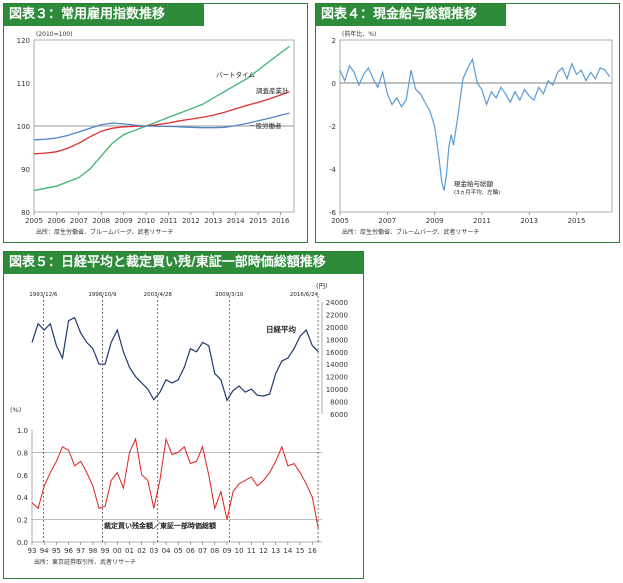 Image resolution: width=623 pixels, height=583 pixels. What do you see at coordinates (265, 125) in the screenshot?
I see `series-label: 一般労働者` at bounding box center [265, 125].